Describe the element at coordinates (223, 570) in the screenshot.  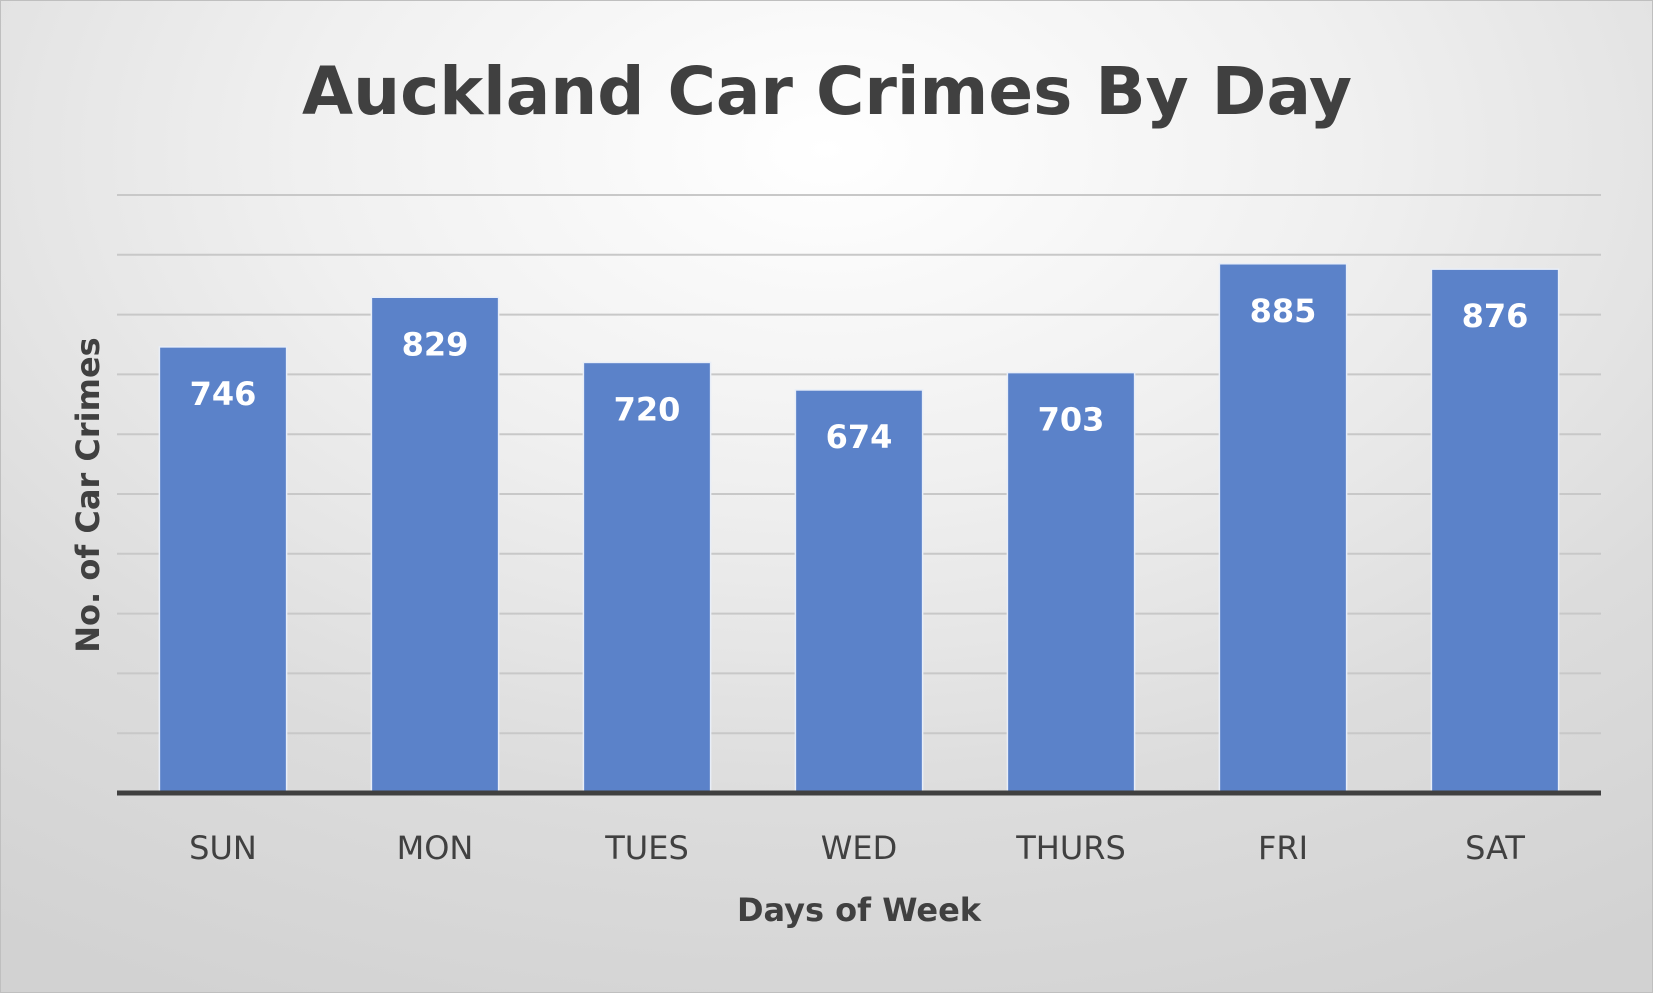
I see `bar-sun` at that location.